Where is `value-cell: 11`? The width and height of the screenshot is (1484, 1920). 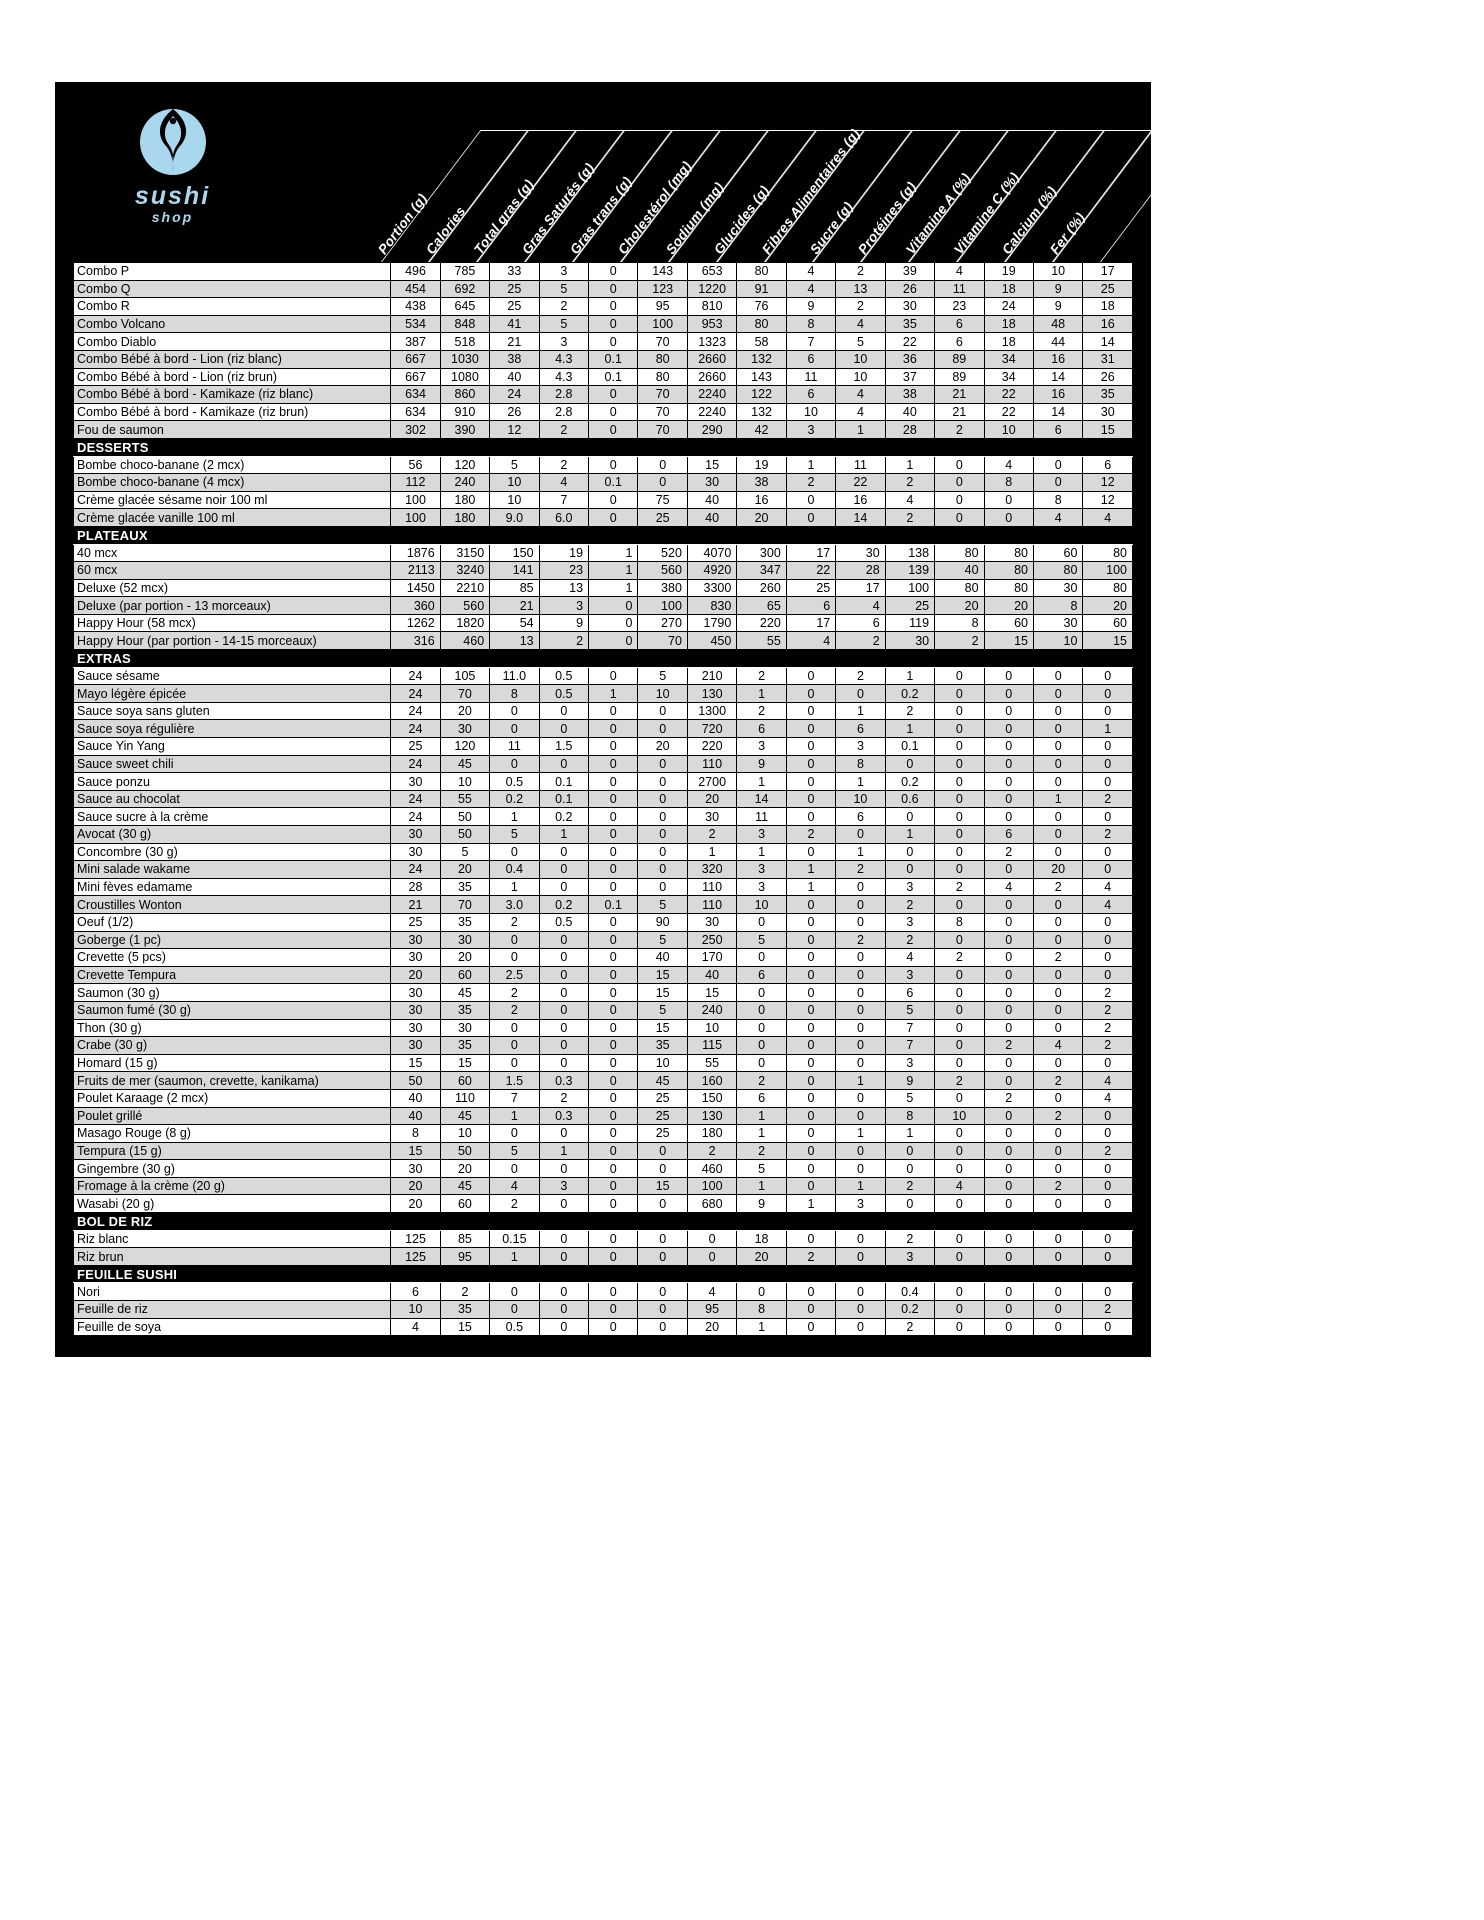
value-cell: 11 is located at coordinates (811, 377).